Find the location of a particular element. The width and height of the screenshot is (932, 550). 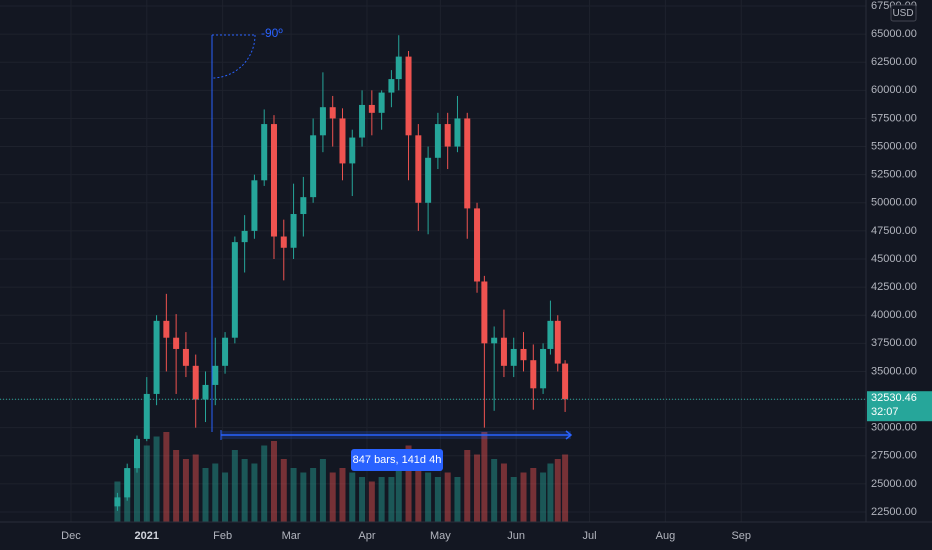

y-tick-label: 37500.00 is located at coordinates (894, 343).